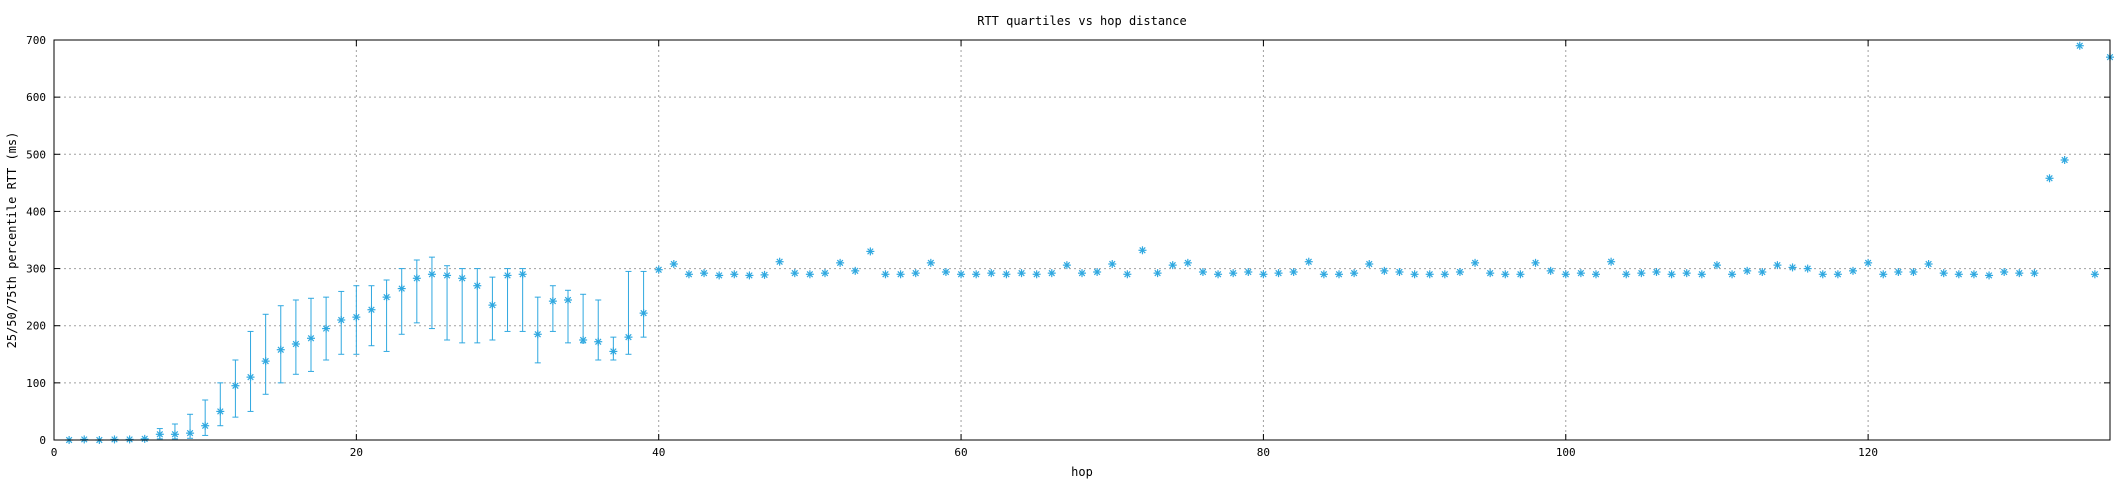 The height and width of the screenshot is (480, 2120). Describe the element at coordinates (12, 240) in the screenshot. I see `y-axis-label: 25/50/75th percentile RTT (ms)` at that location.